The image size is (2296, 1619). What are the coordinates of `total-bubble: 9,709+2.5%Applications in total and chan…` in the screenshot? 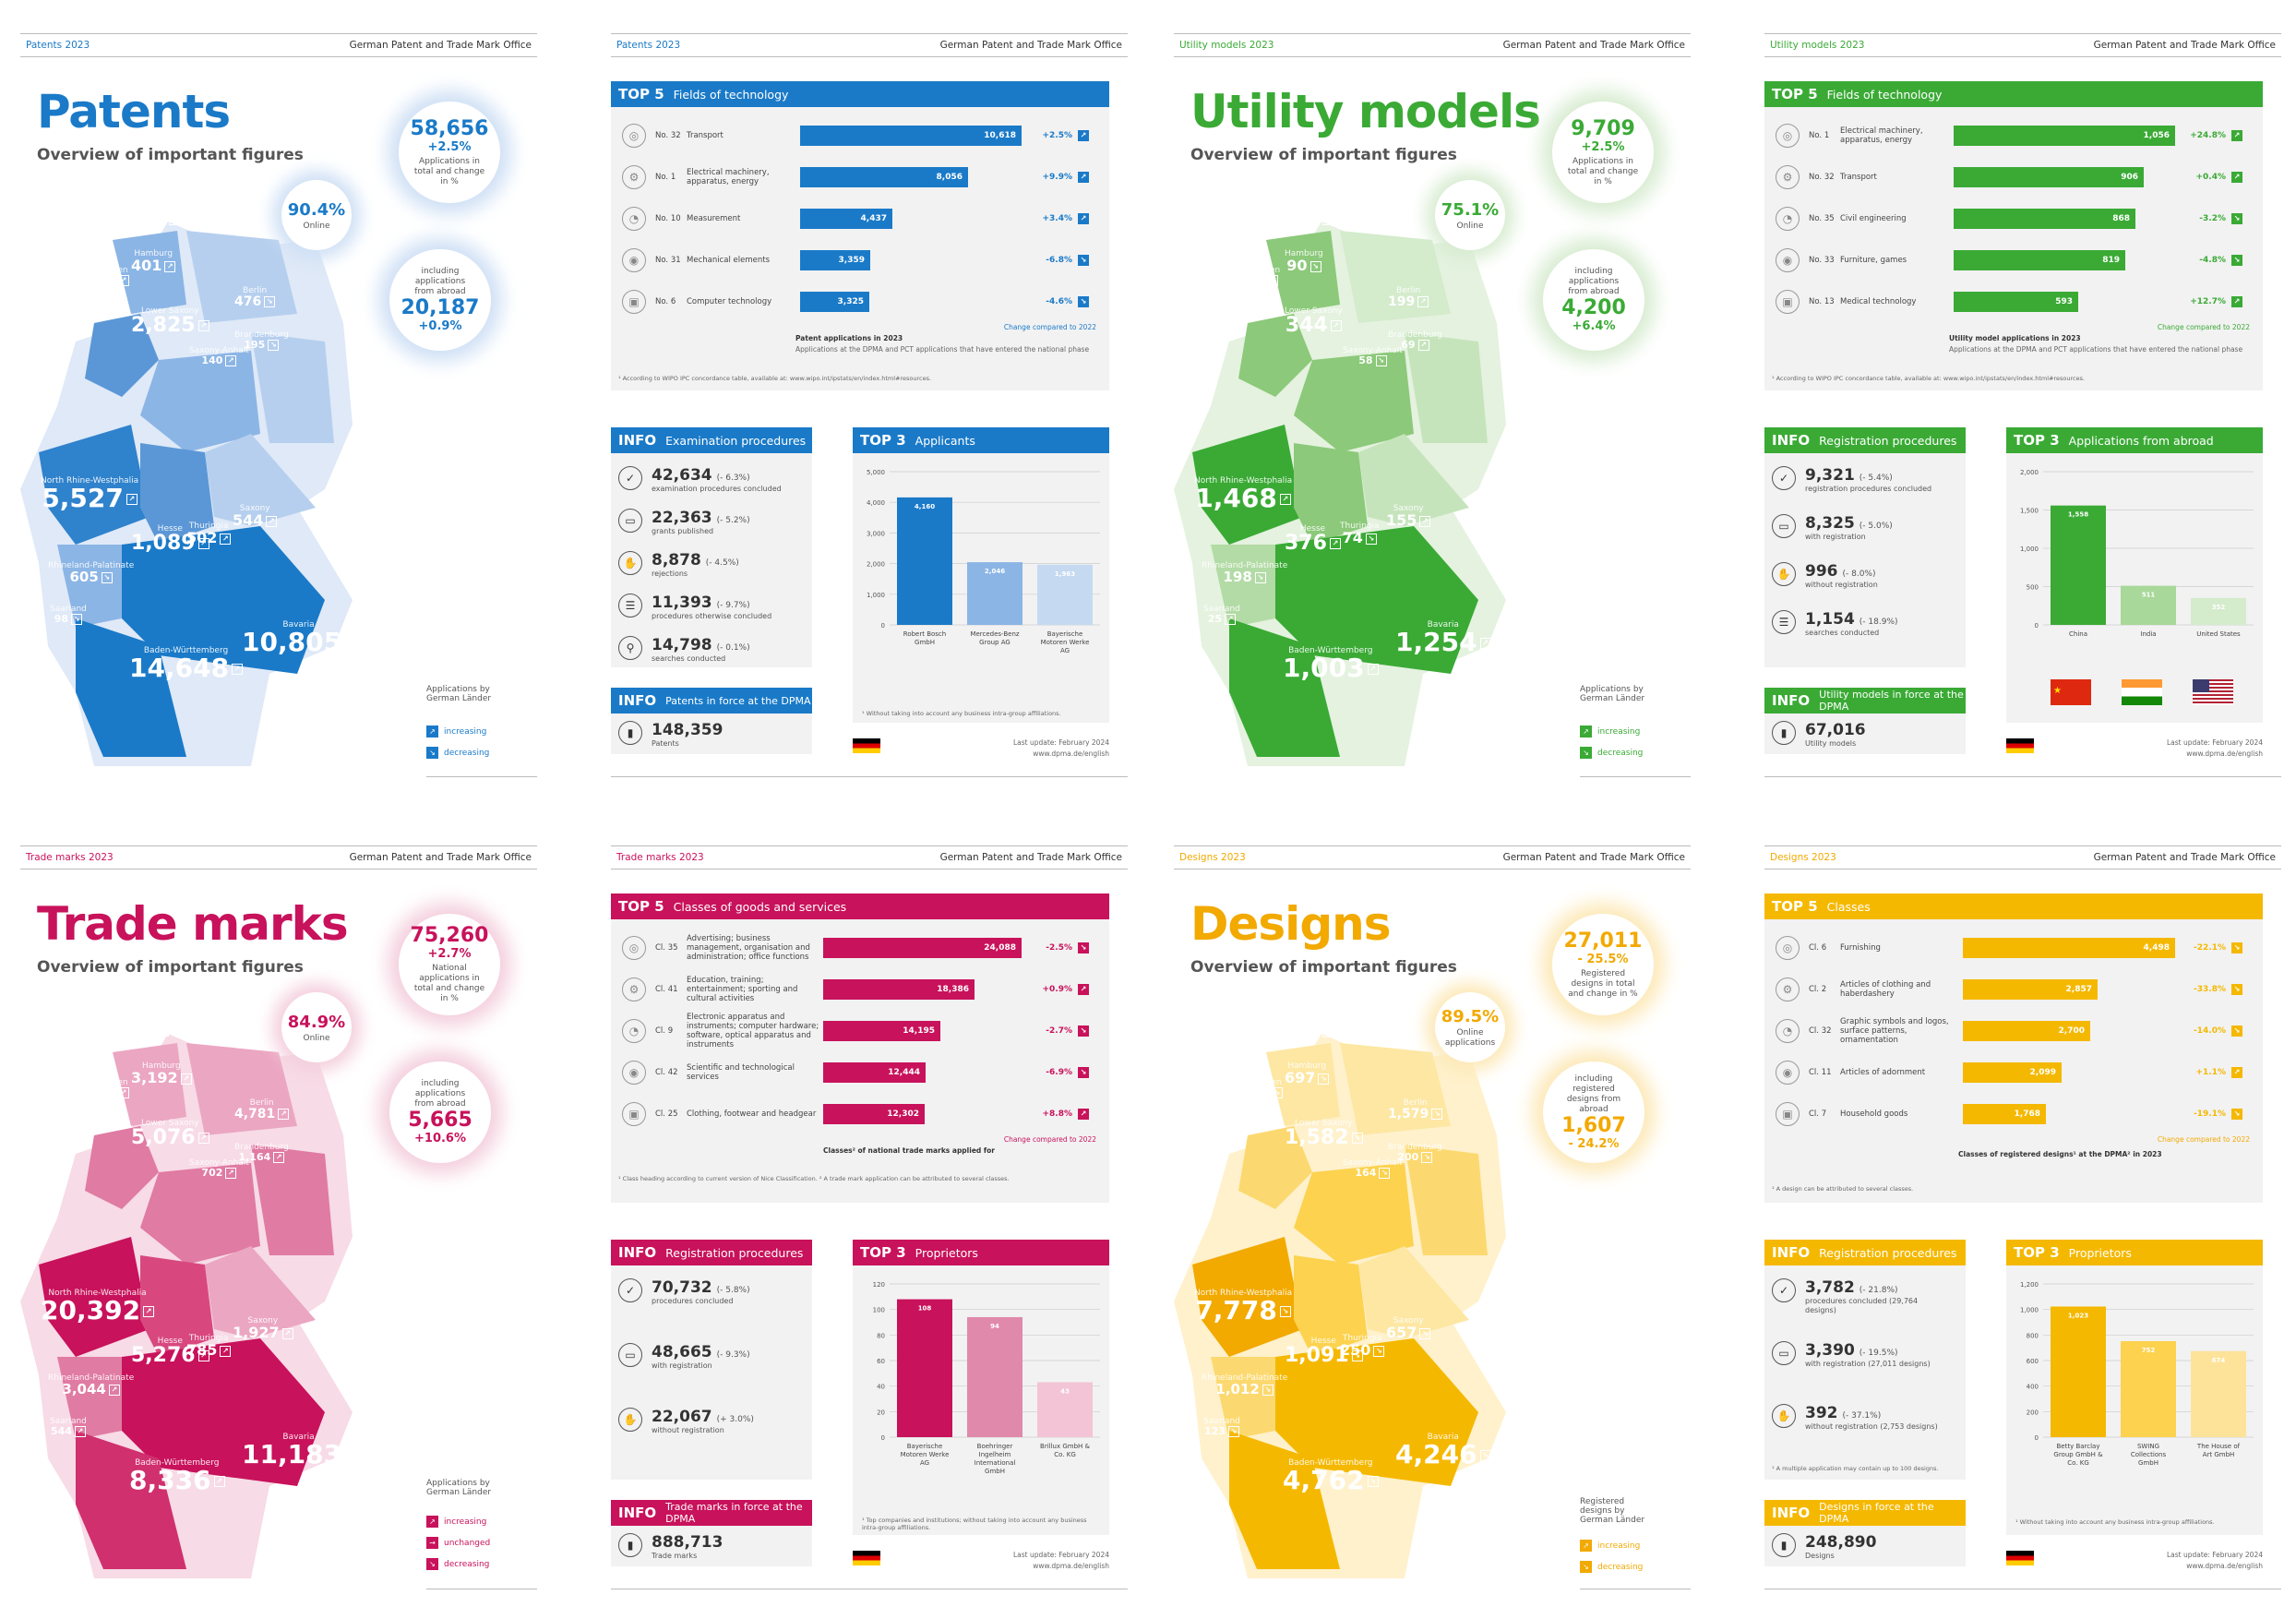 It's located at (1603, 152).